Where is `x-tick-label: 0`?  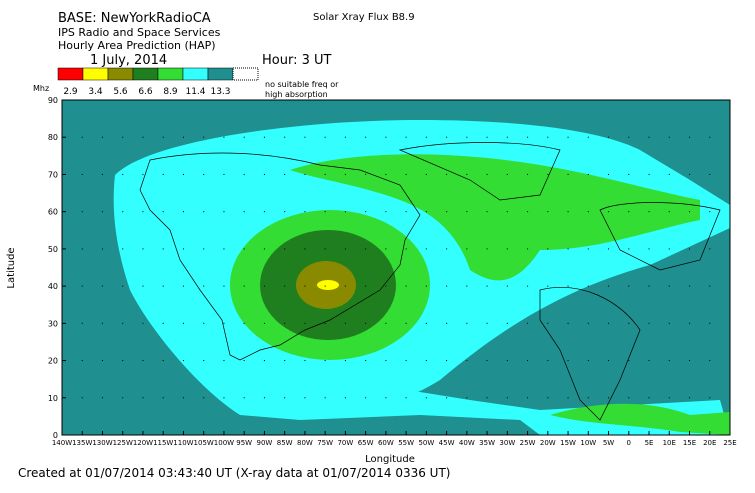
x-tick-label: 0 is located at coordinates (629, 443).